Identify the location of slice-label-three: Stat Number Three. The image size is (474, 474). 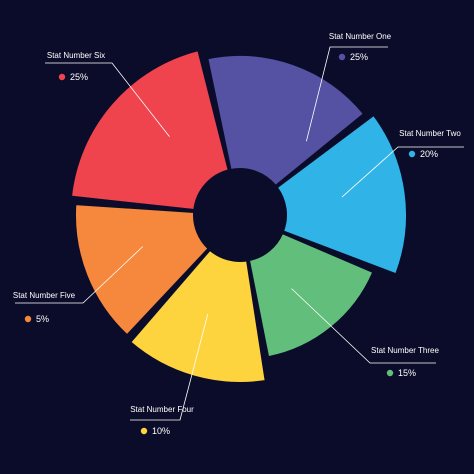
(405, 350).